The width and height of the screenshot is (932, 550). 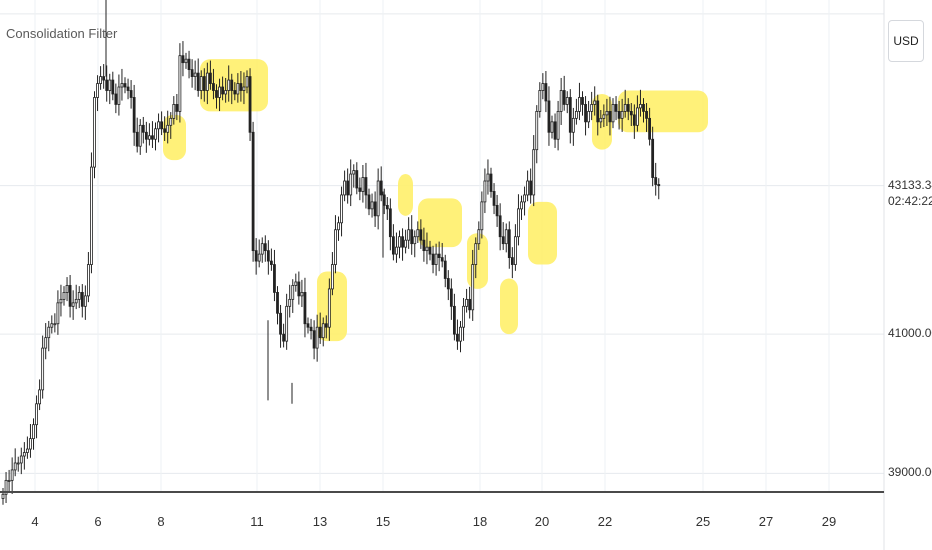 I want to click on indicator-title: Consolidation Filter, so click(x=62, y=33).